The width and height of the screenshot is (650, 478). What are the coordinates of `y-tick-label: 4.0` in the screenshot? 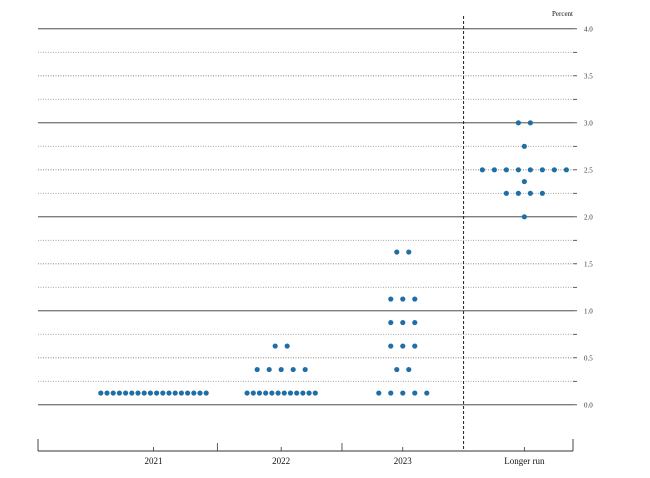 It's located at (588, 29).